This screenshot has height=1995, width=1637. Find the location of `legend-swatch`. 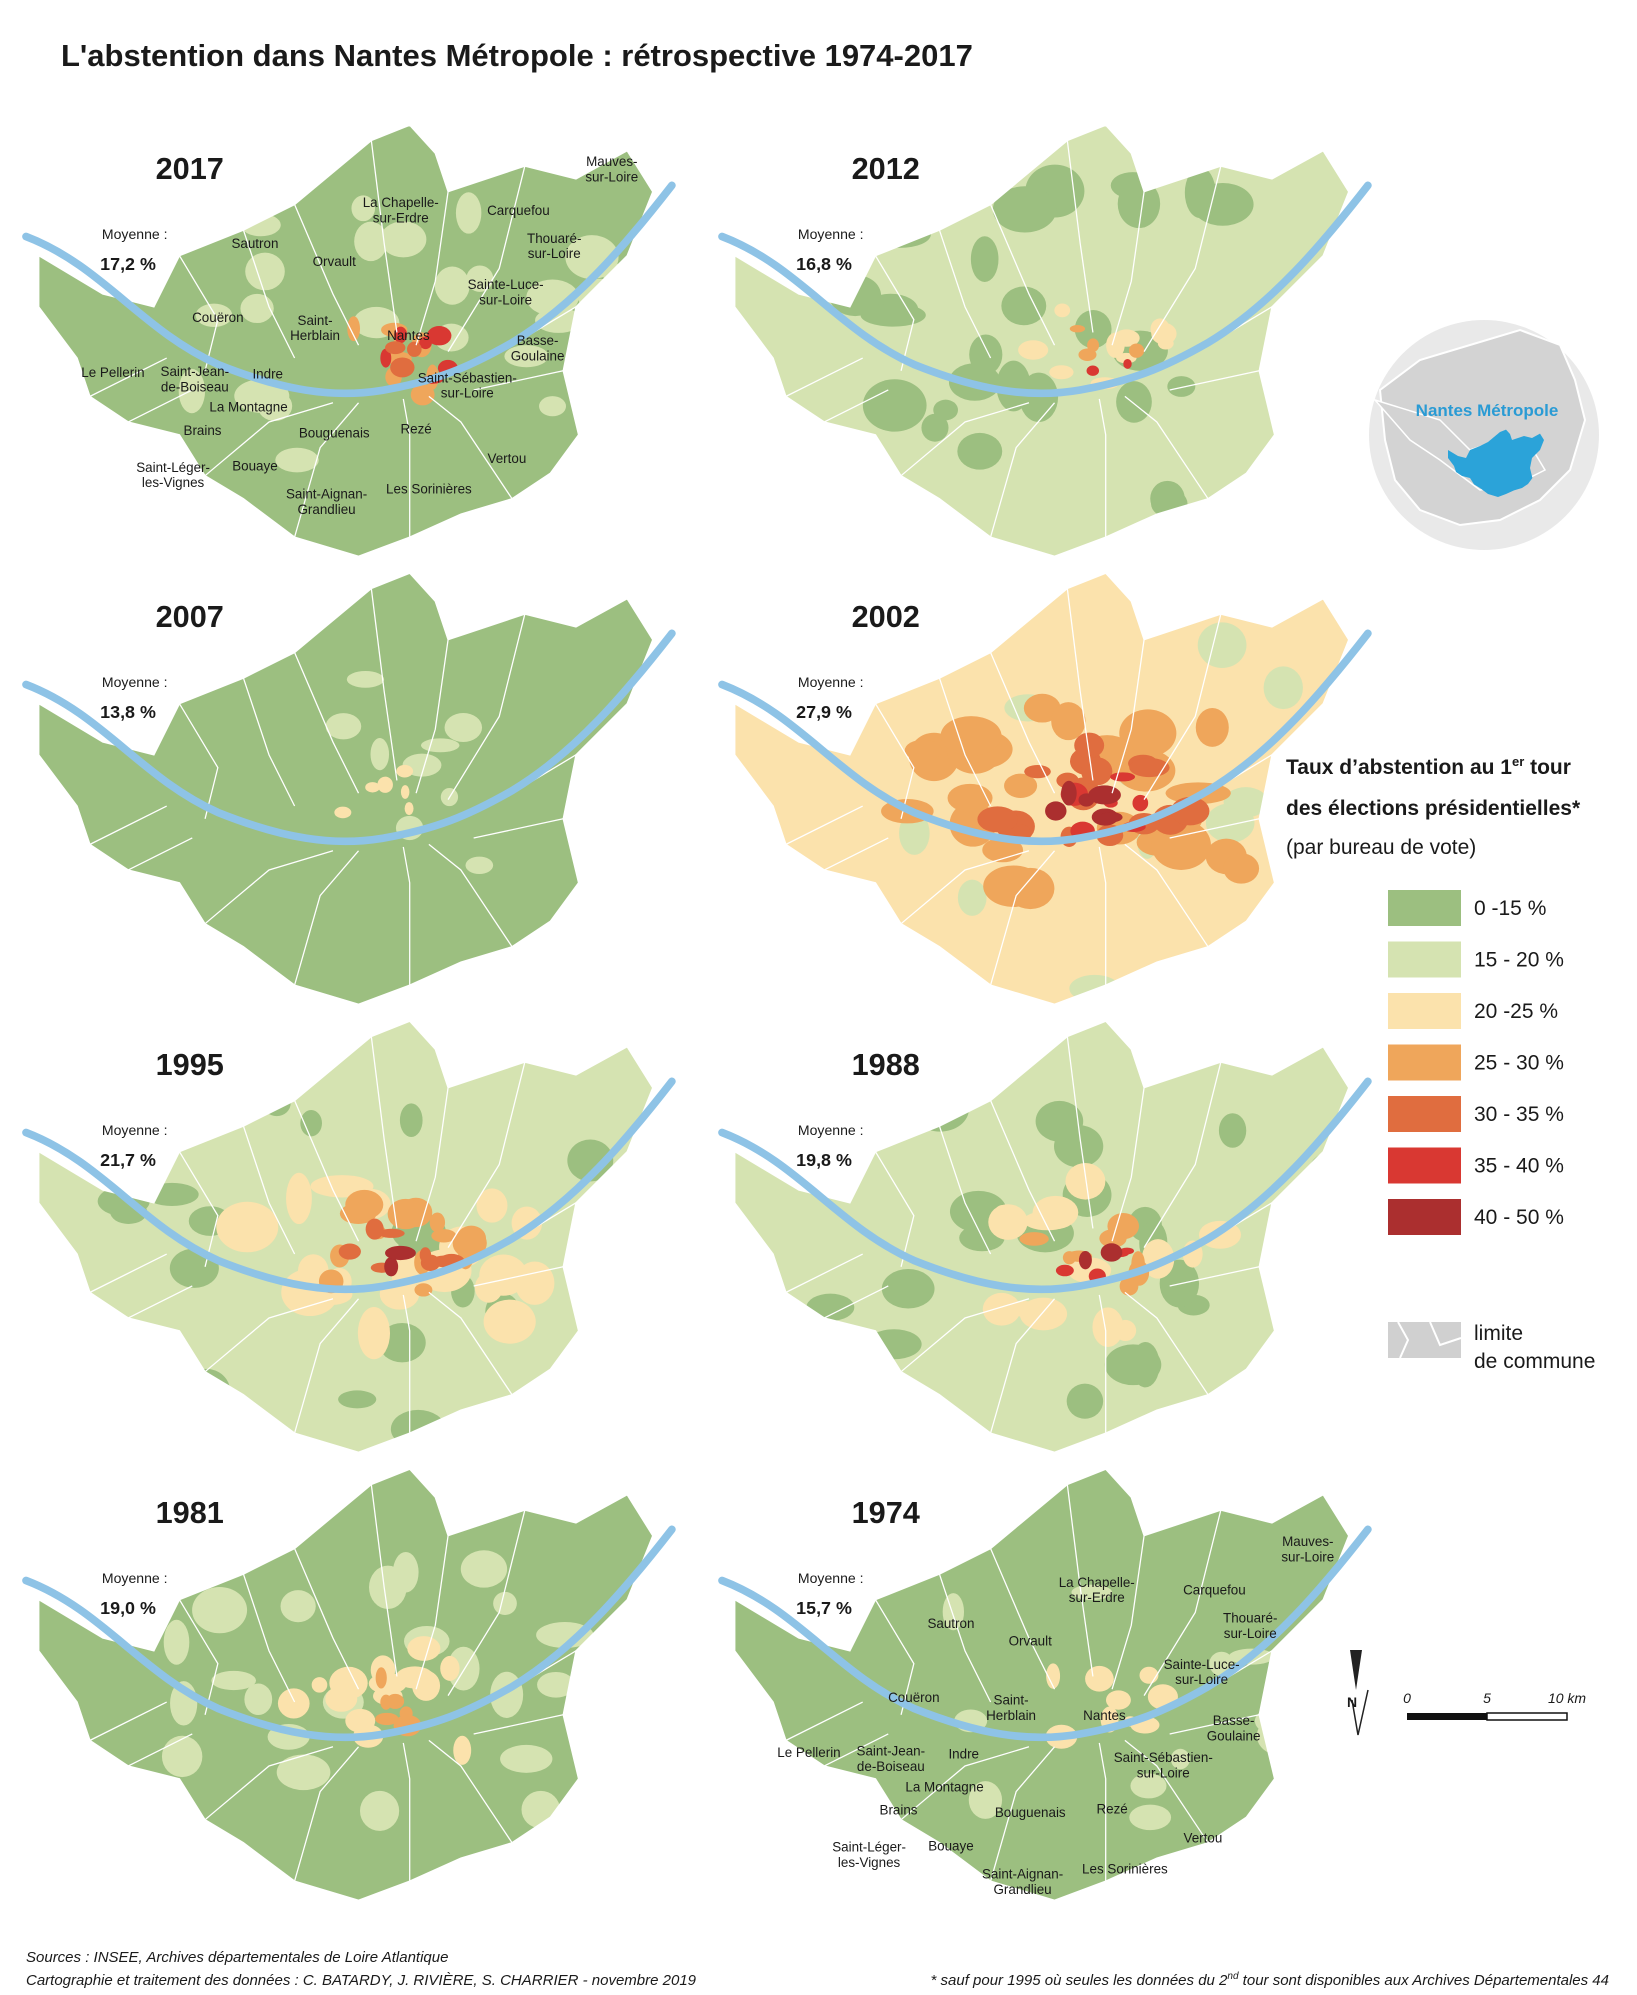

legend-swatch is located at coordinates (1424, 908).